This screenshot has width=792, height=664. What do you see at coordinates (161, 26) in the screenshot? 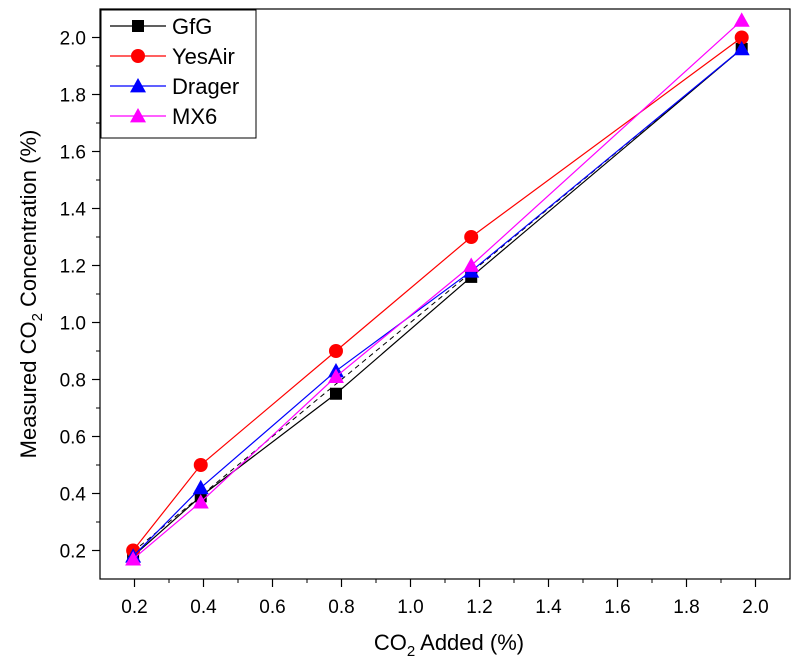
I see `legend-entry-gfg: GfG` at bounding box center [161, 26].